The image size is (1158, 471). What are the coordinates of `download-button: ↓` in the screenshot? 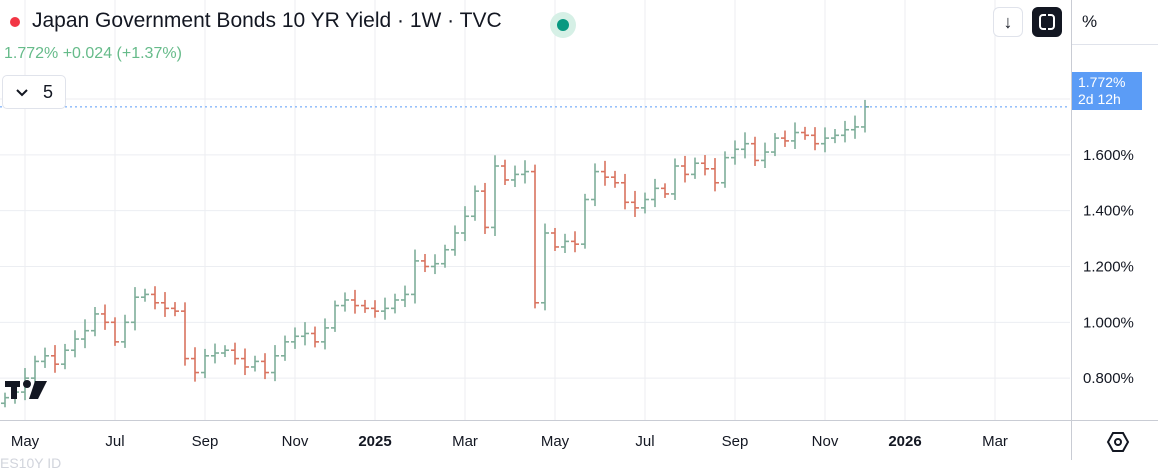 It's located at (1008, 22).